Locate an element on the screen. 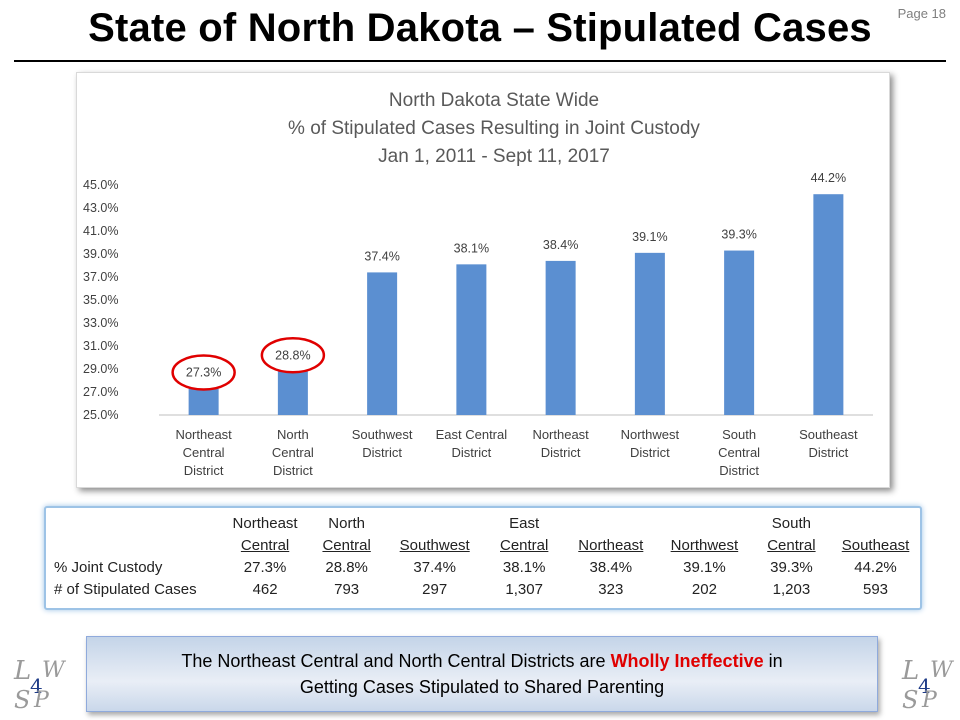 The image size is (960, 720). data-label: 37.4% is located at coordinates (381, 256).